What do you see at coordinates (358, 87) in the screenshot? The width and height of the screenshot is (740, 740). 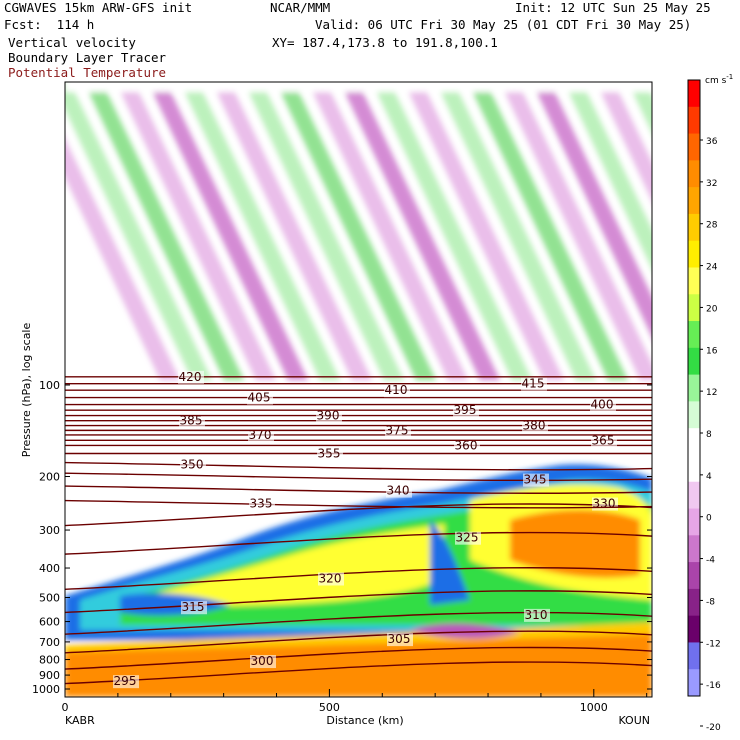 I see `wave-gap` at bounding box center [358, 87].